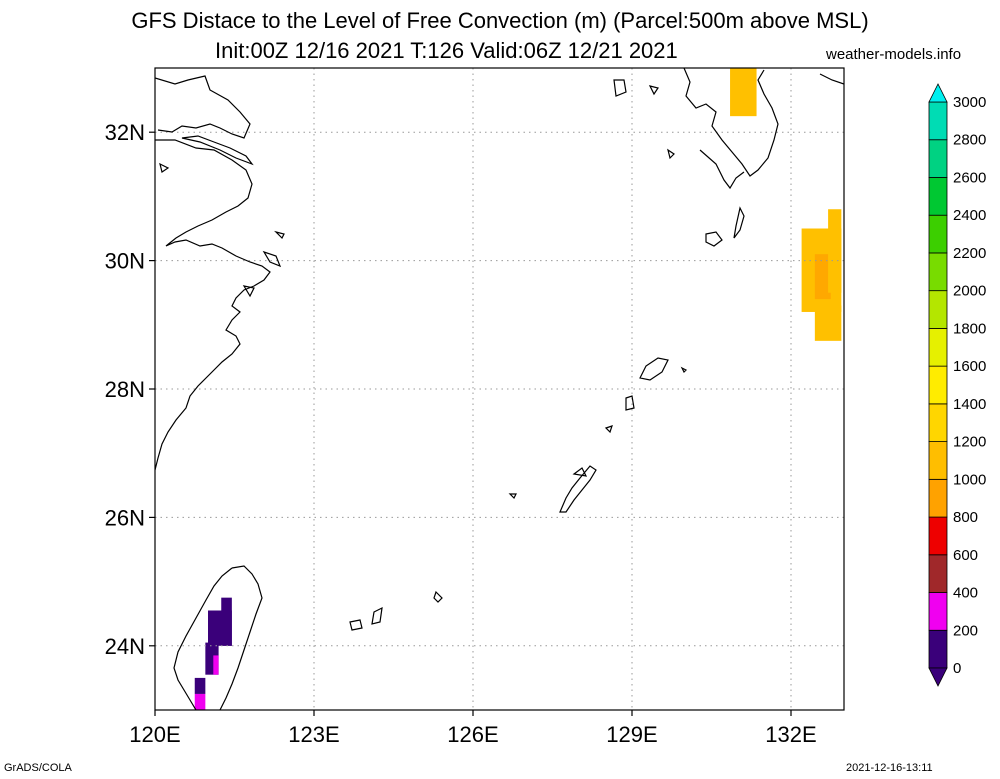 The height and width of the screenshot is (779, 1000). I want to click on colorbar-label-2200: 2200, so click(969, 253).